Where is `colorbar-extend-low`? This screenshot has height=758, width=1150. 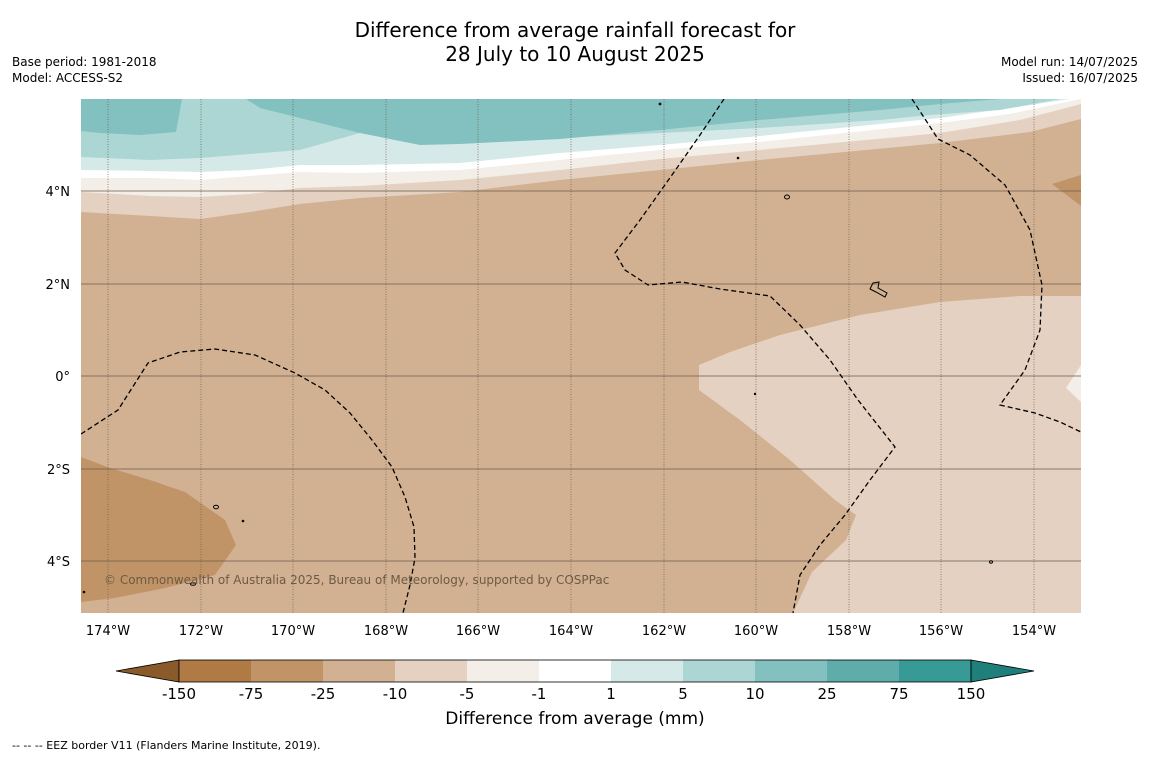
colorbar-extend-low is located at coordinates (147, 671).